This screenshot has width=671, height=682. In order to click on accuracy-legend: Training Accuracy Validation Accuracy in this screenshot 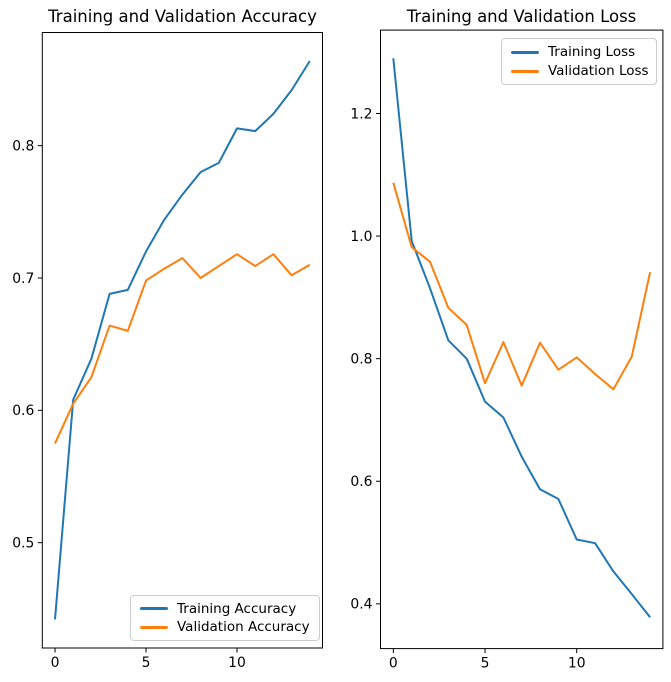, I will do `click(225, 618)`.